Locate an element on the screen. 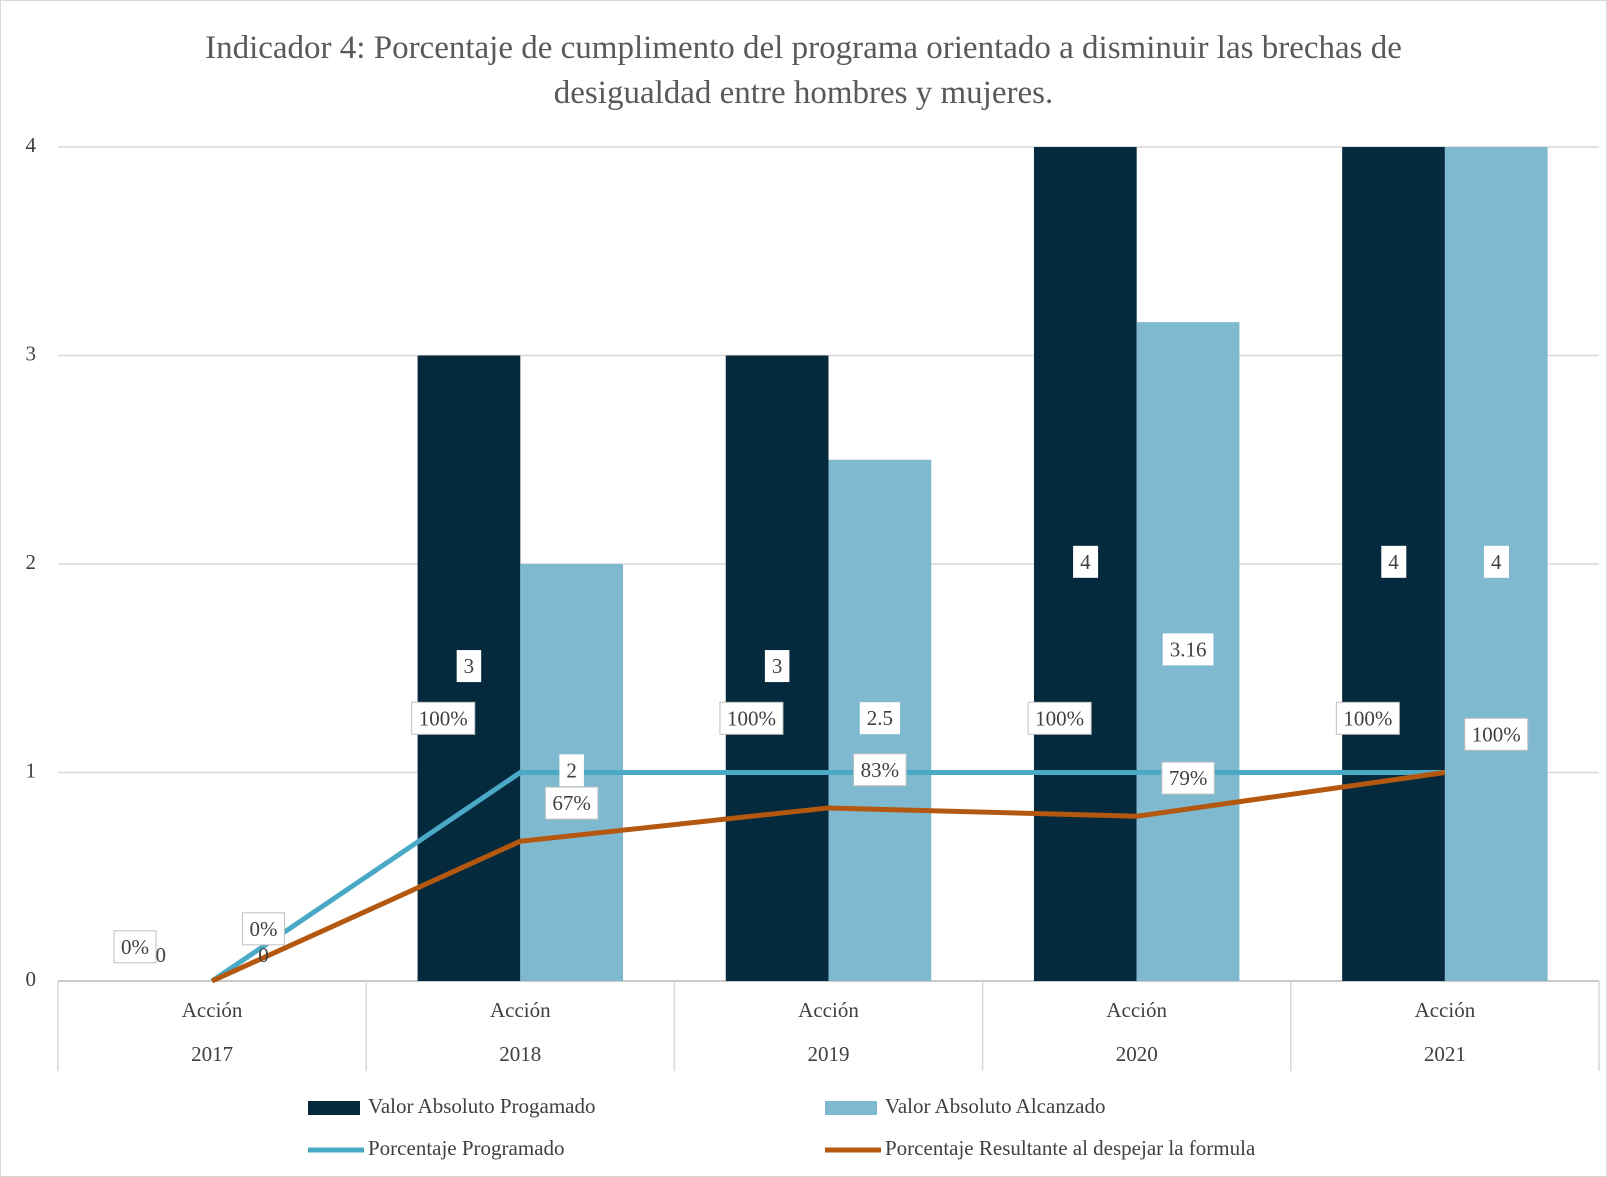  x-tick-label: 2017 is located at coordinates (212, 1054).